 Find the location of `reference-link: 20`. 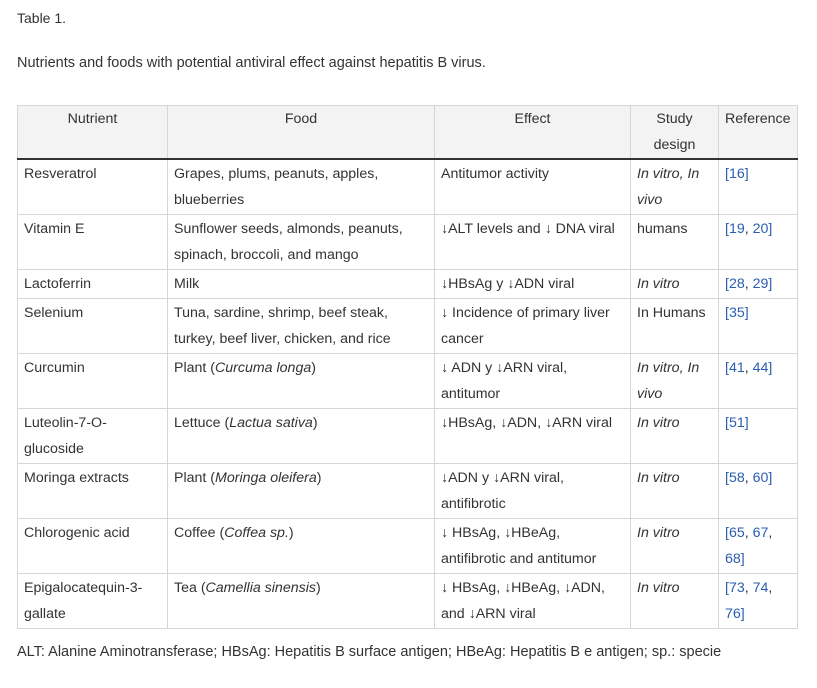

reference-link: 20 is located at coordinates (760, 229).